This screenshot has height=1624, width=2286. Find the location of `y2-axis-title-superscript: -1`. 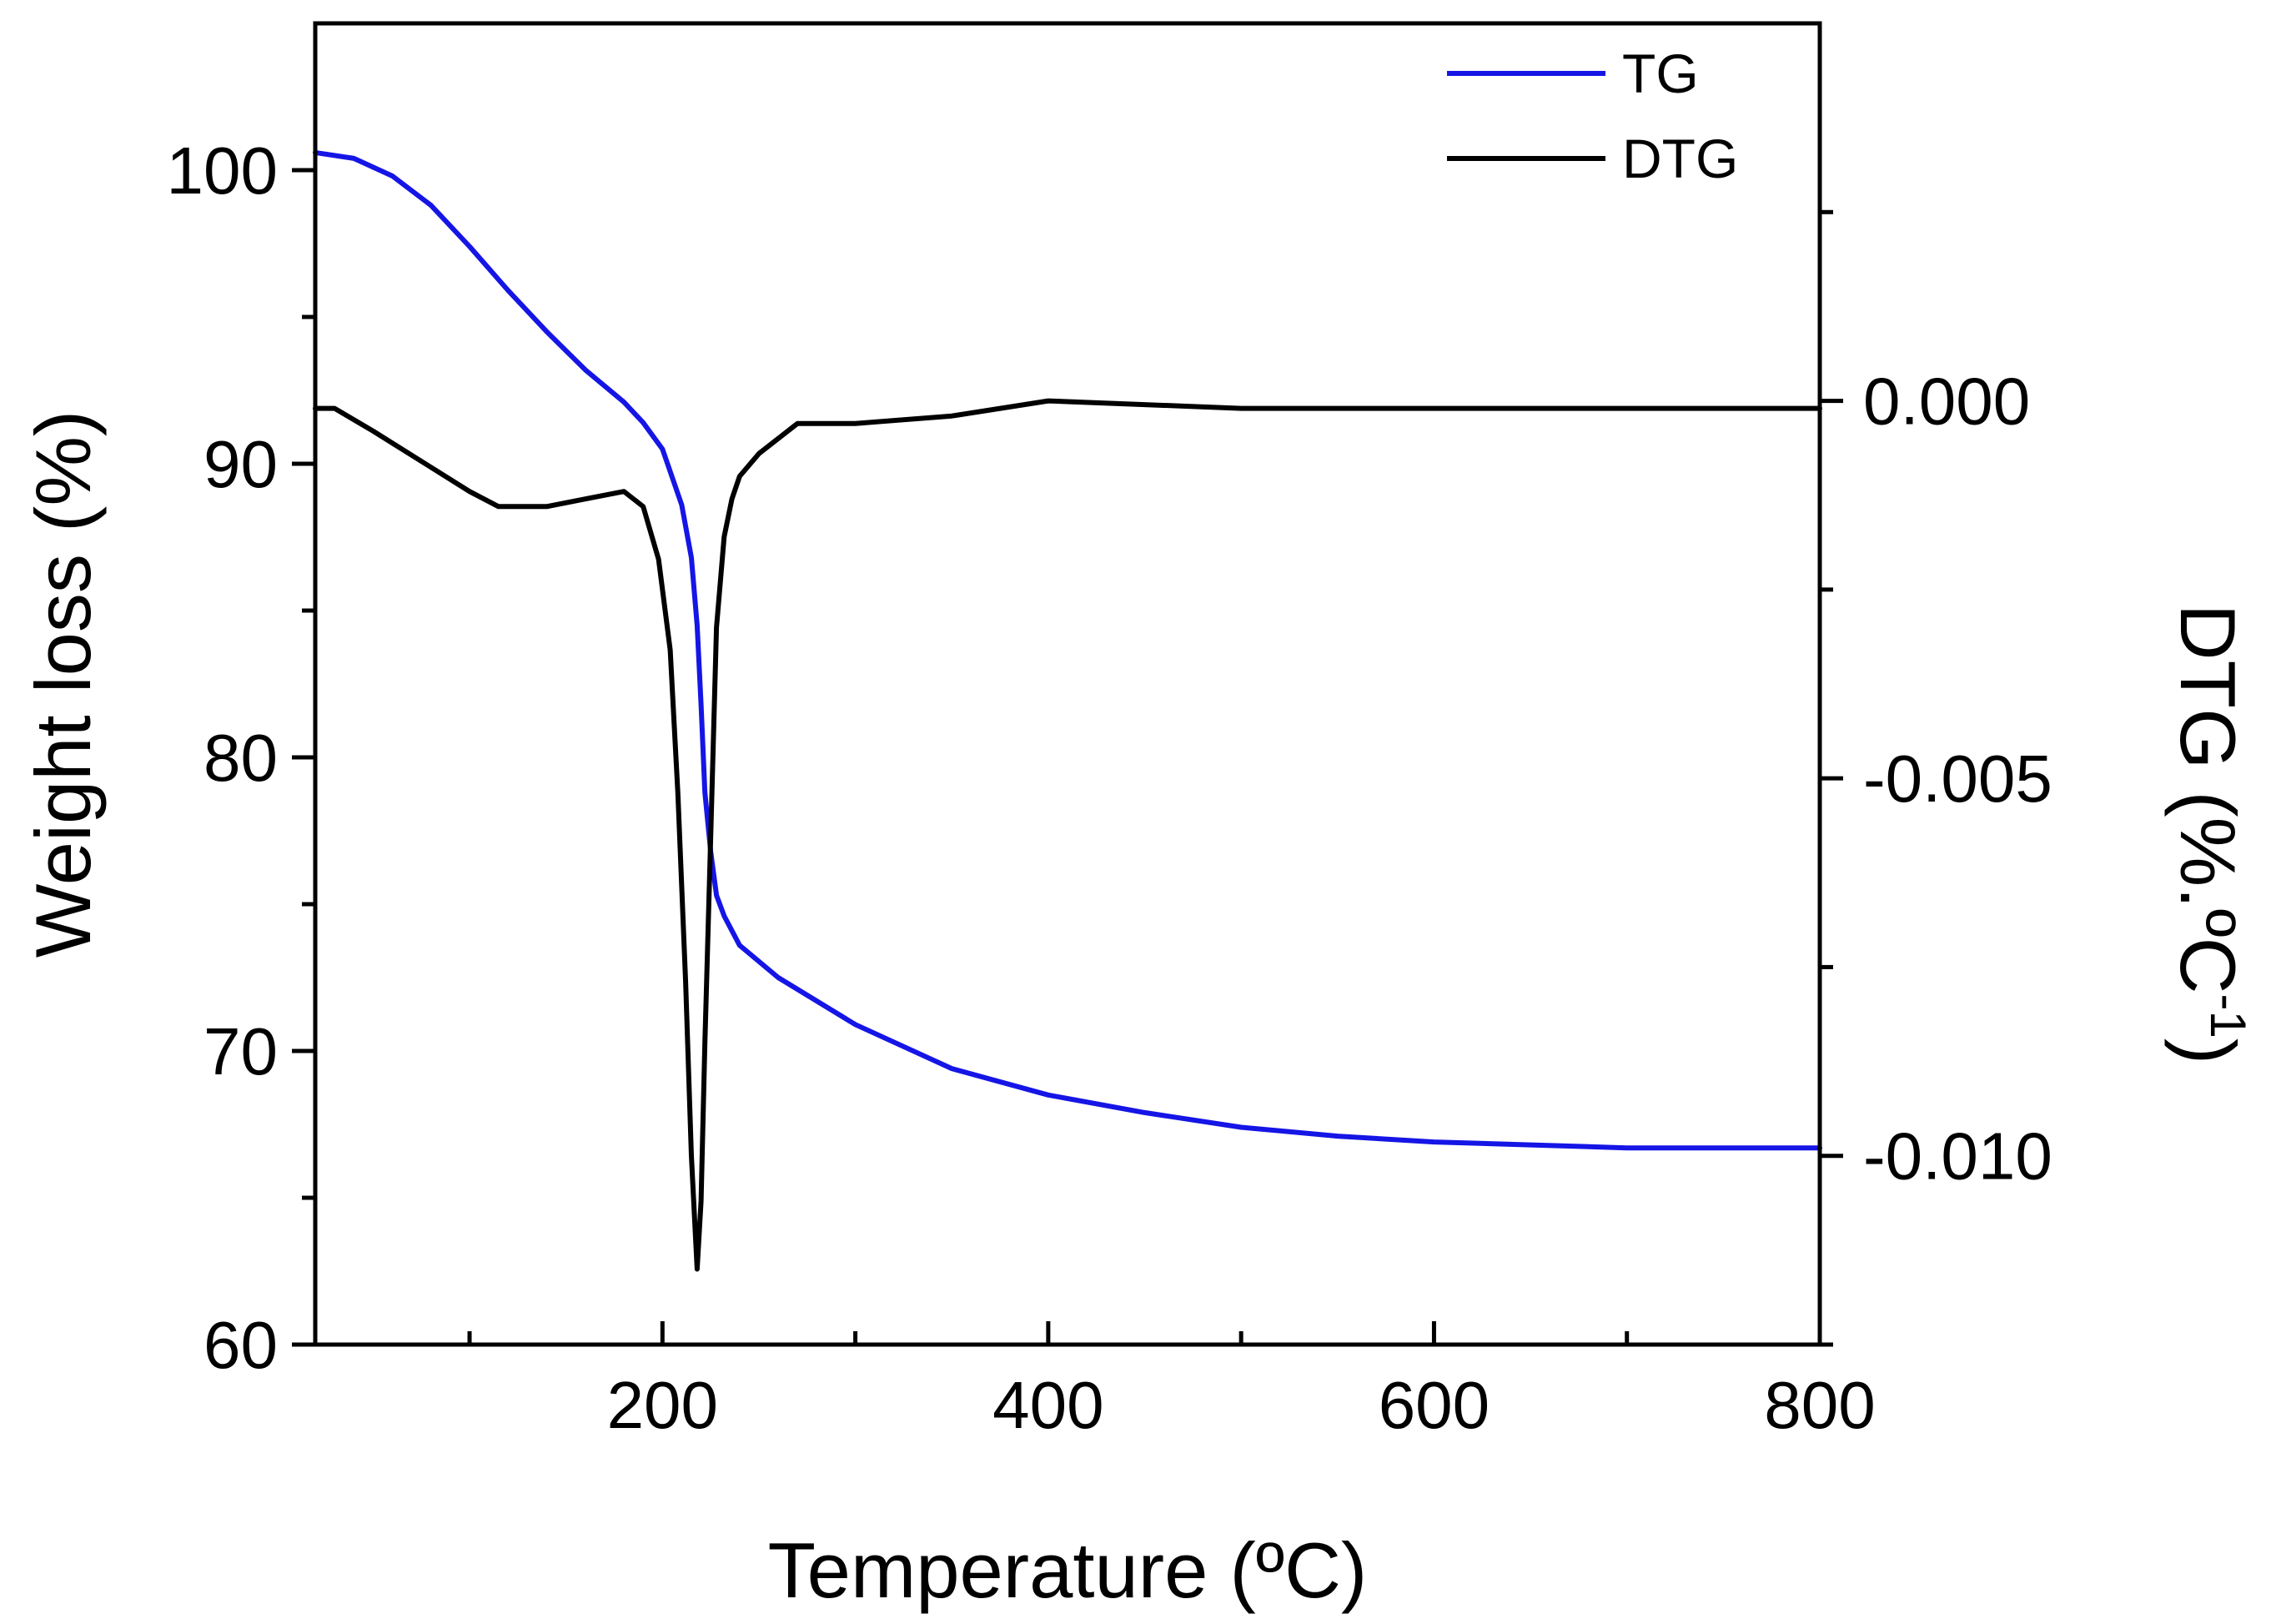

y2-axis-title-superscript: -1 is located at coordinates (2228, 1016).